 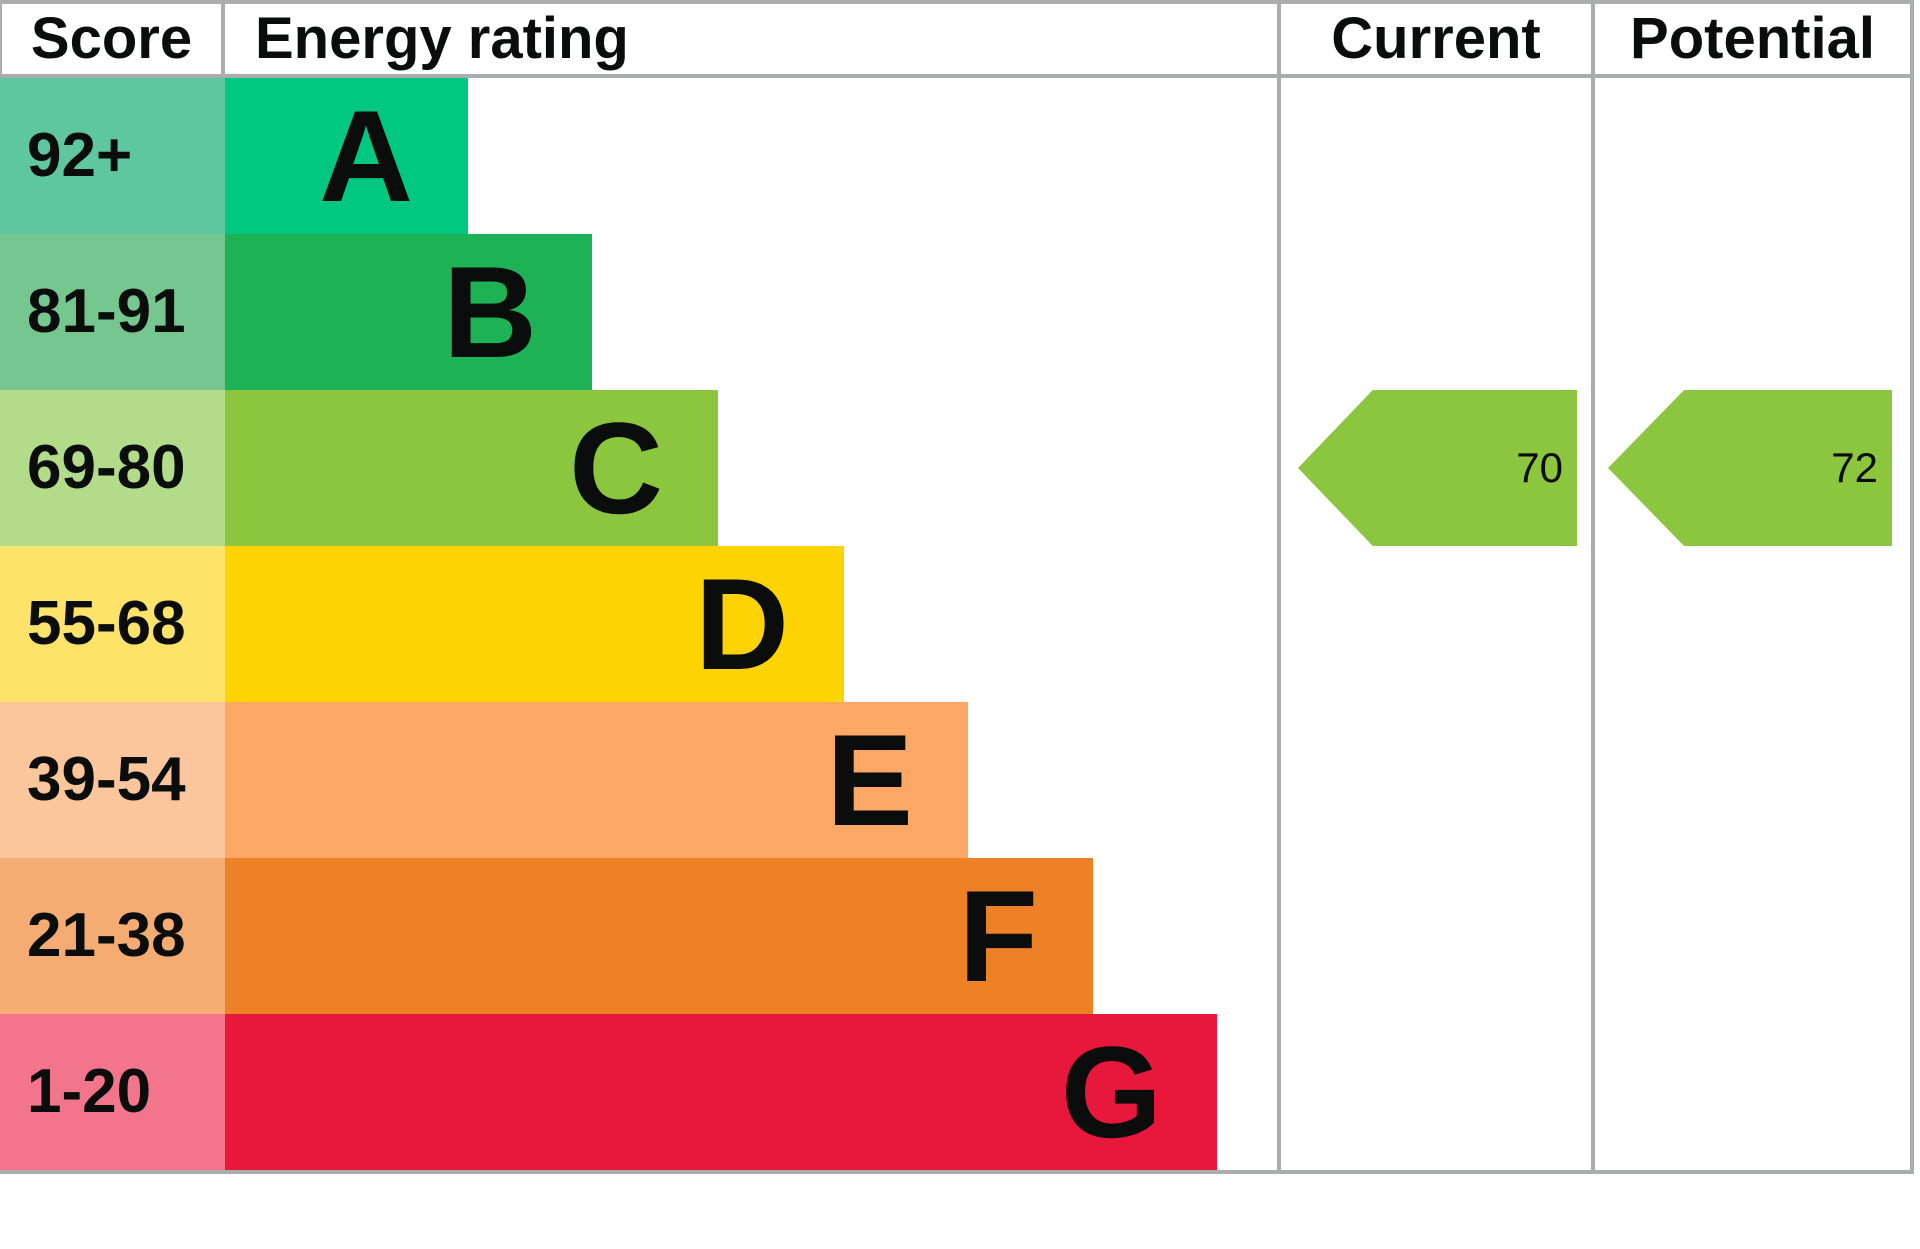 I want to click on rating-band-row-e: 39-54 E, so click(x=638, y=780).